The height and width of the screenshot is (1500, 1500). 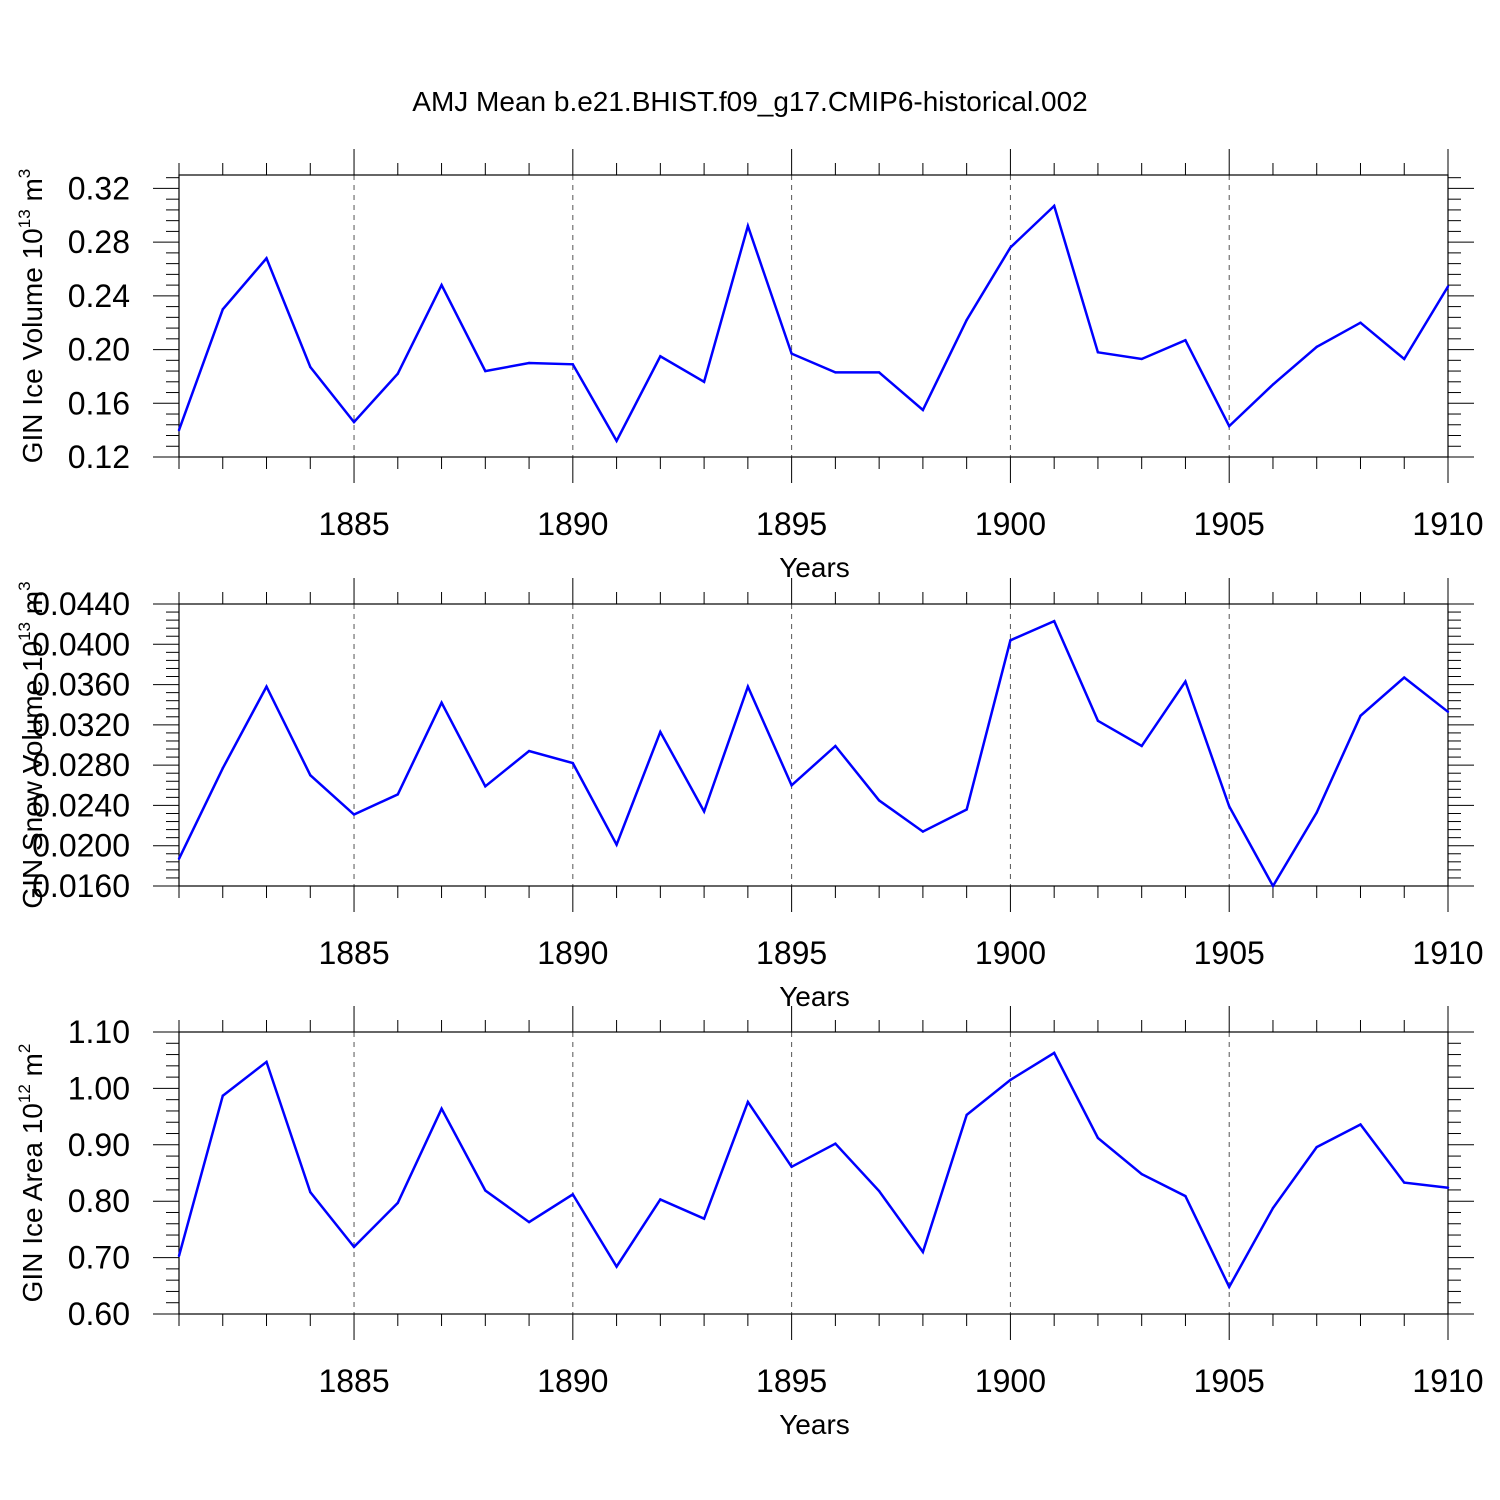 What do you see at coordinates (1010, 953) in the screenshot?
I see `x-tick-label-1-3: 1900` at bounding box center [1010, 953].